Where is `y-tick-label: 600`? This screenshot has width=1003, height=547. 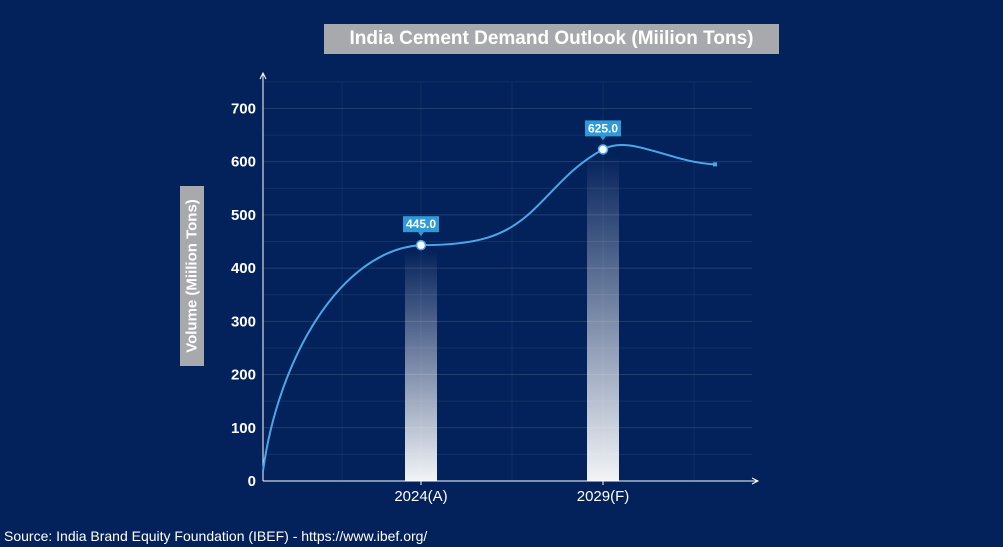
y-tick-label: 600 is located at coordinates (243, 162).